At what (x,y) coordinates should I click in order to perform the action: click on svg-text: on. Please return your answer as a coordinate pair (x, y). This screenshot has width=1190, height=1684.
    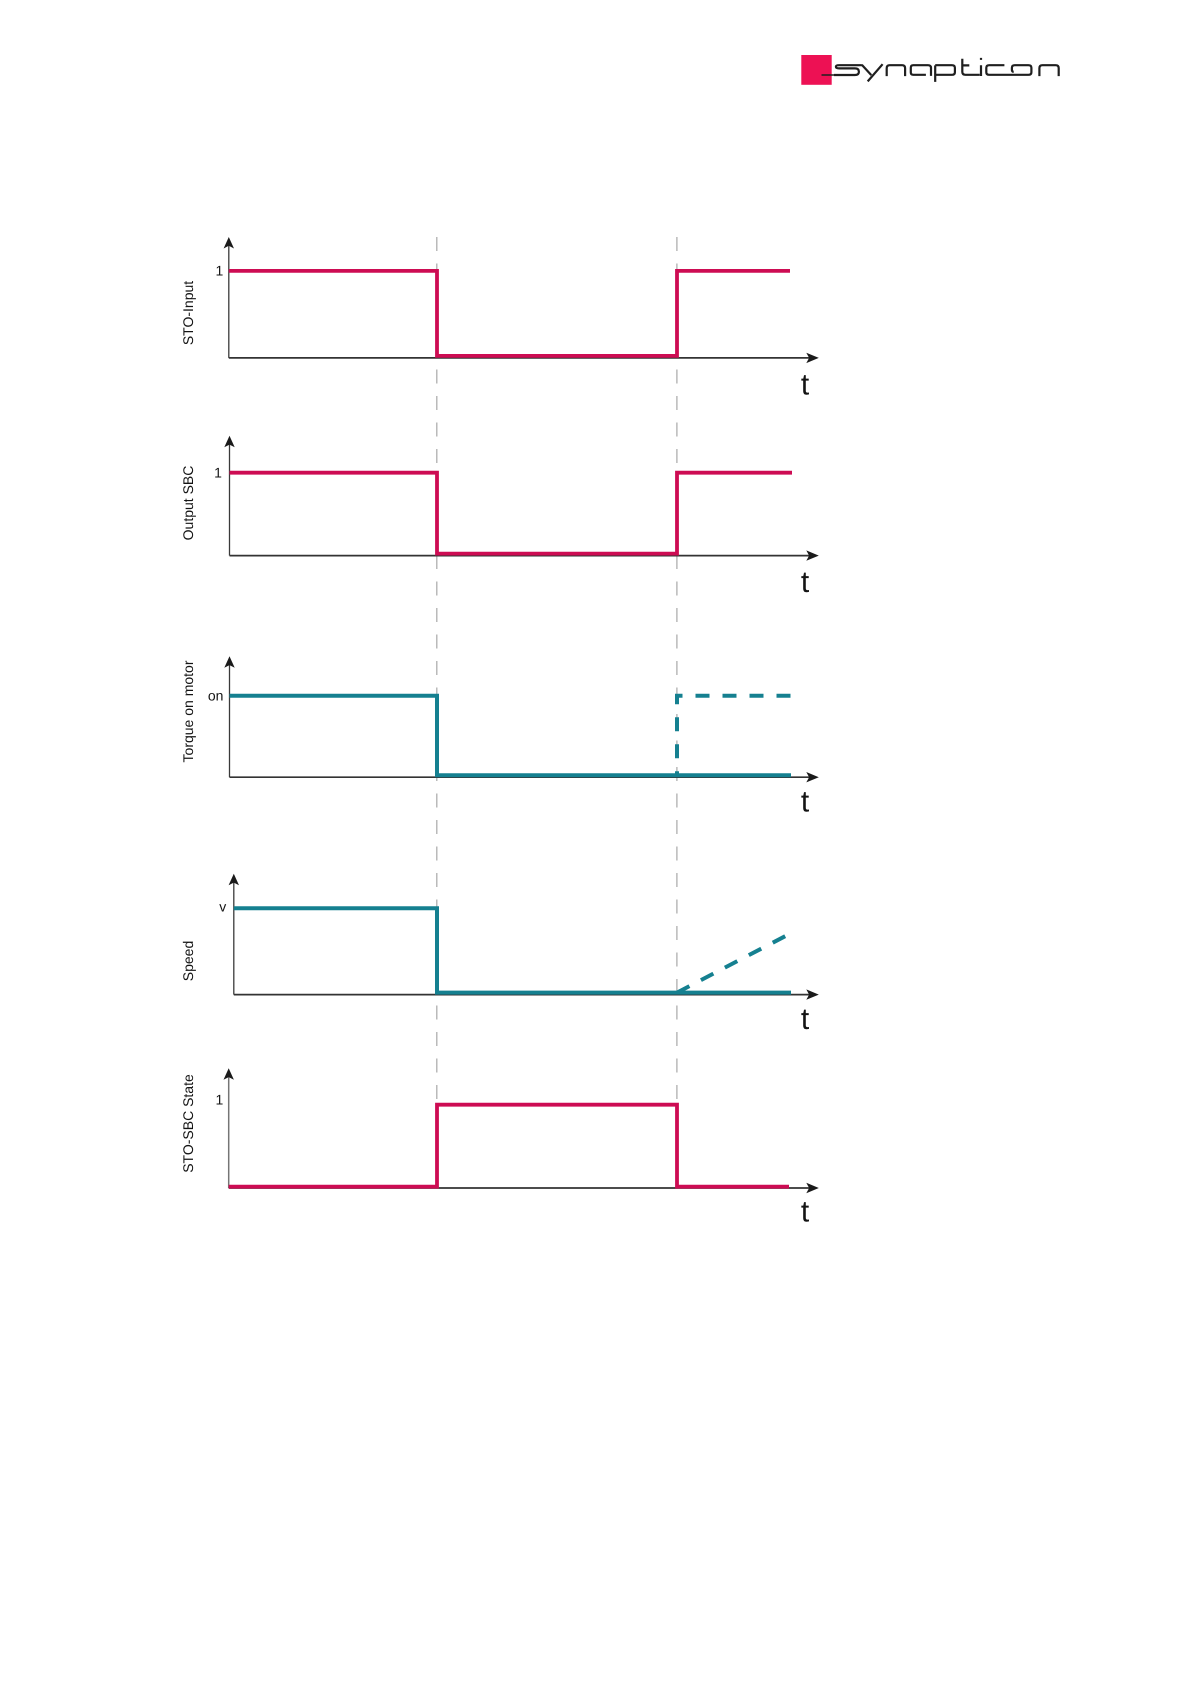
    Looking at the image, I should click on (216, 696).